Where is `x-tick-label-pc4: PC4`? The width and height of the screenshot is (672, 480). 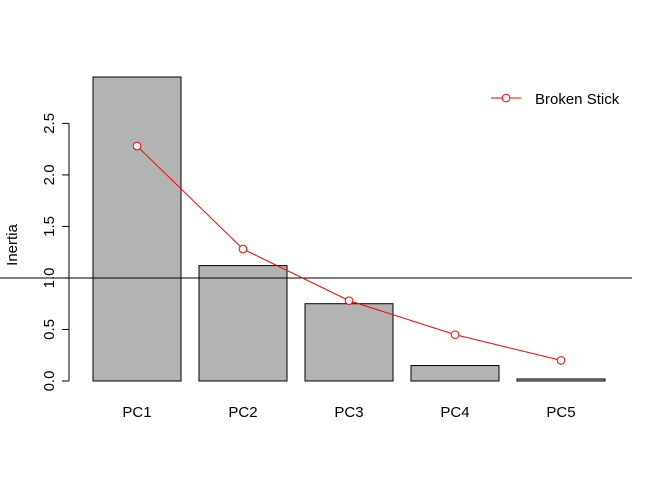
x-tick-label-pc4: PC4 is located at coordinates (454, 412).